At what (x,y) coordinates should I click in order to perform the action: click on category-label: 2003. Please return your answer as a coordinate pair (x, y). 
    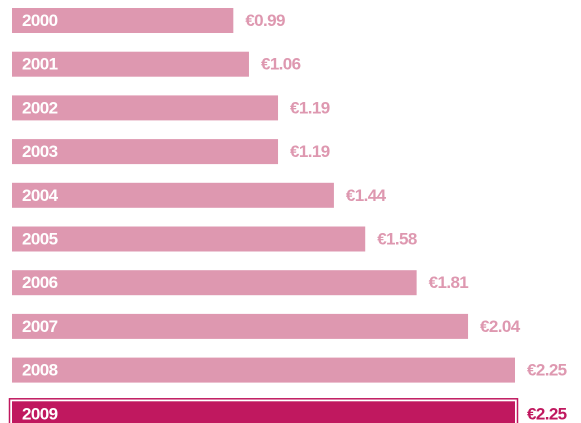
    Looking at the image, I should click on (40, 151).